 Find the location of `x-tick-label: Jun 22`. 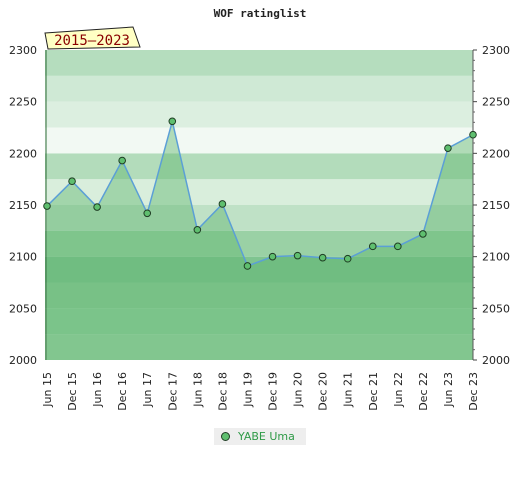

x-tick-label: Jun 22 is located at coordinates (398, 390).